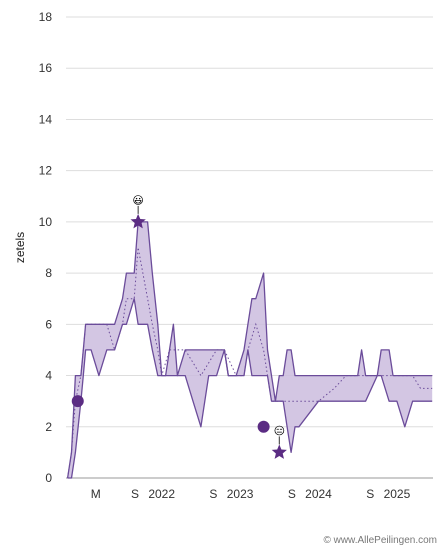  Describe the element at coordinates (46, 171) in the screenshot. I see `y-tick-label: 12` at that location.